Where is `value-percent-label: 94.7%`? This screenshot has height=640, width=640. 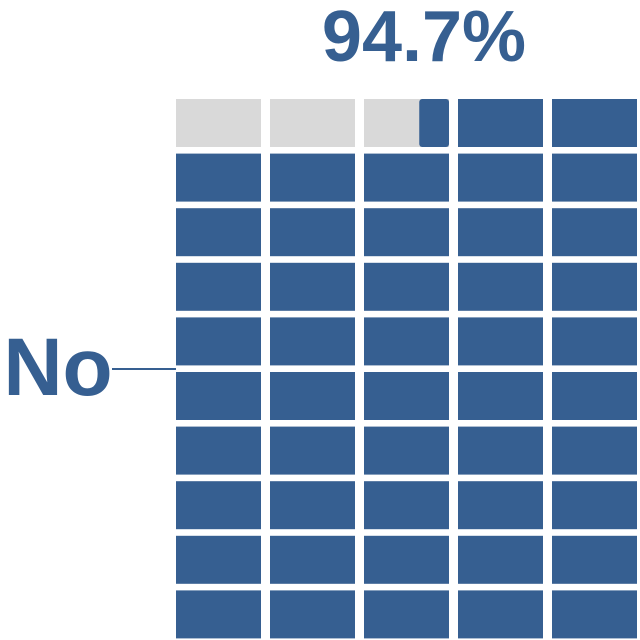
value-percent-label: 94.7% is located at coordinates (424, 38).